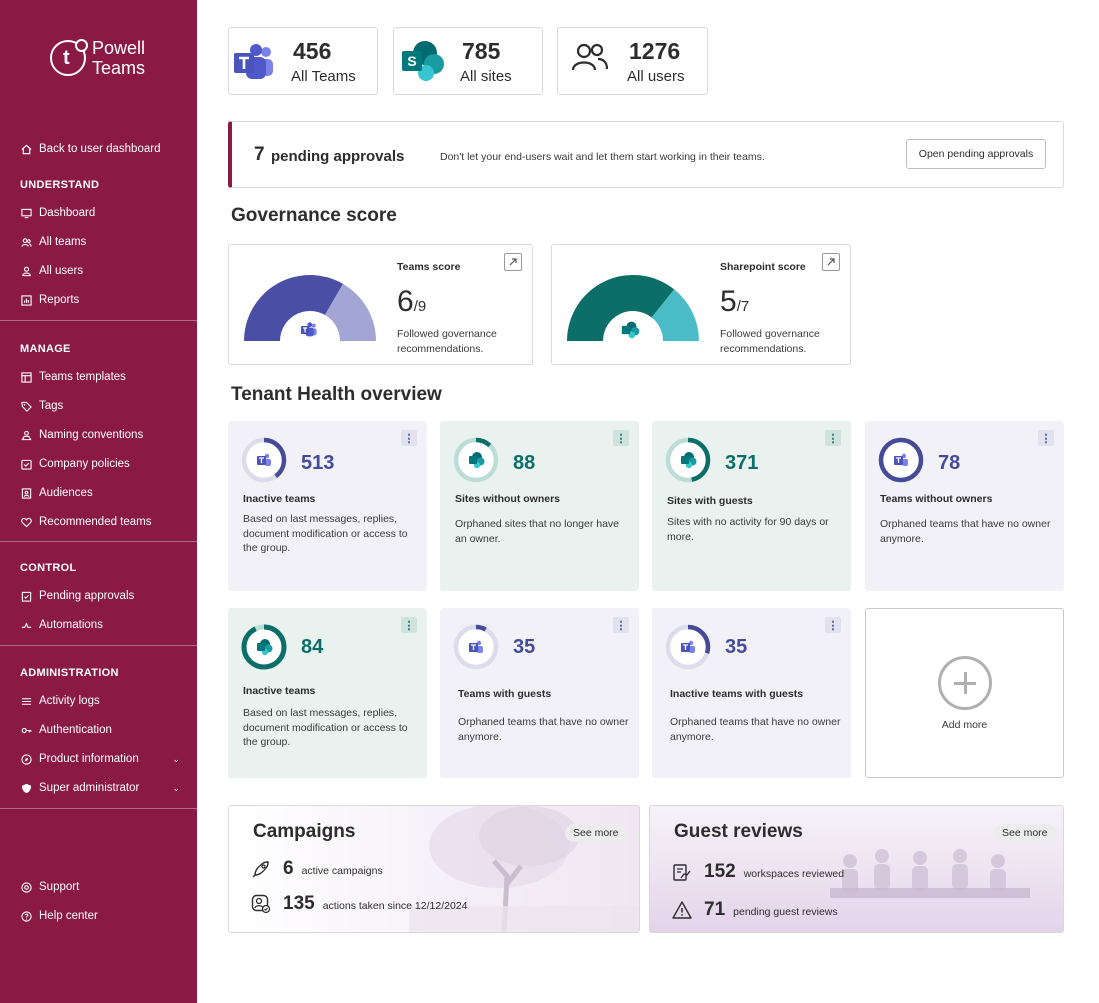 The image size is (1099, 1003). Describe the element at coordinates (675, 315) in the screenshot. I see `gauge-remaining-segment` at that location.